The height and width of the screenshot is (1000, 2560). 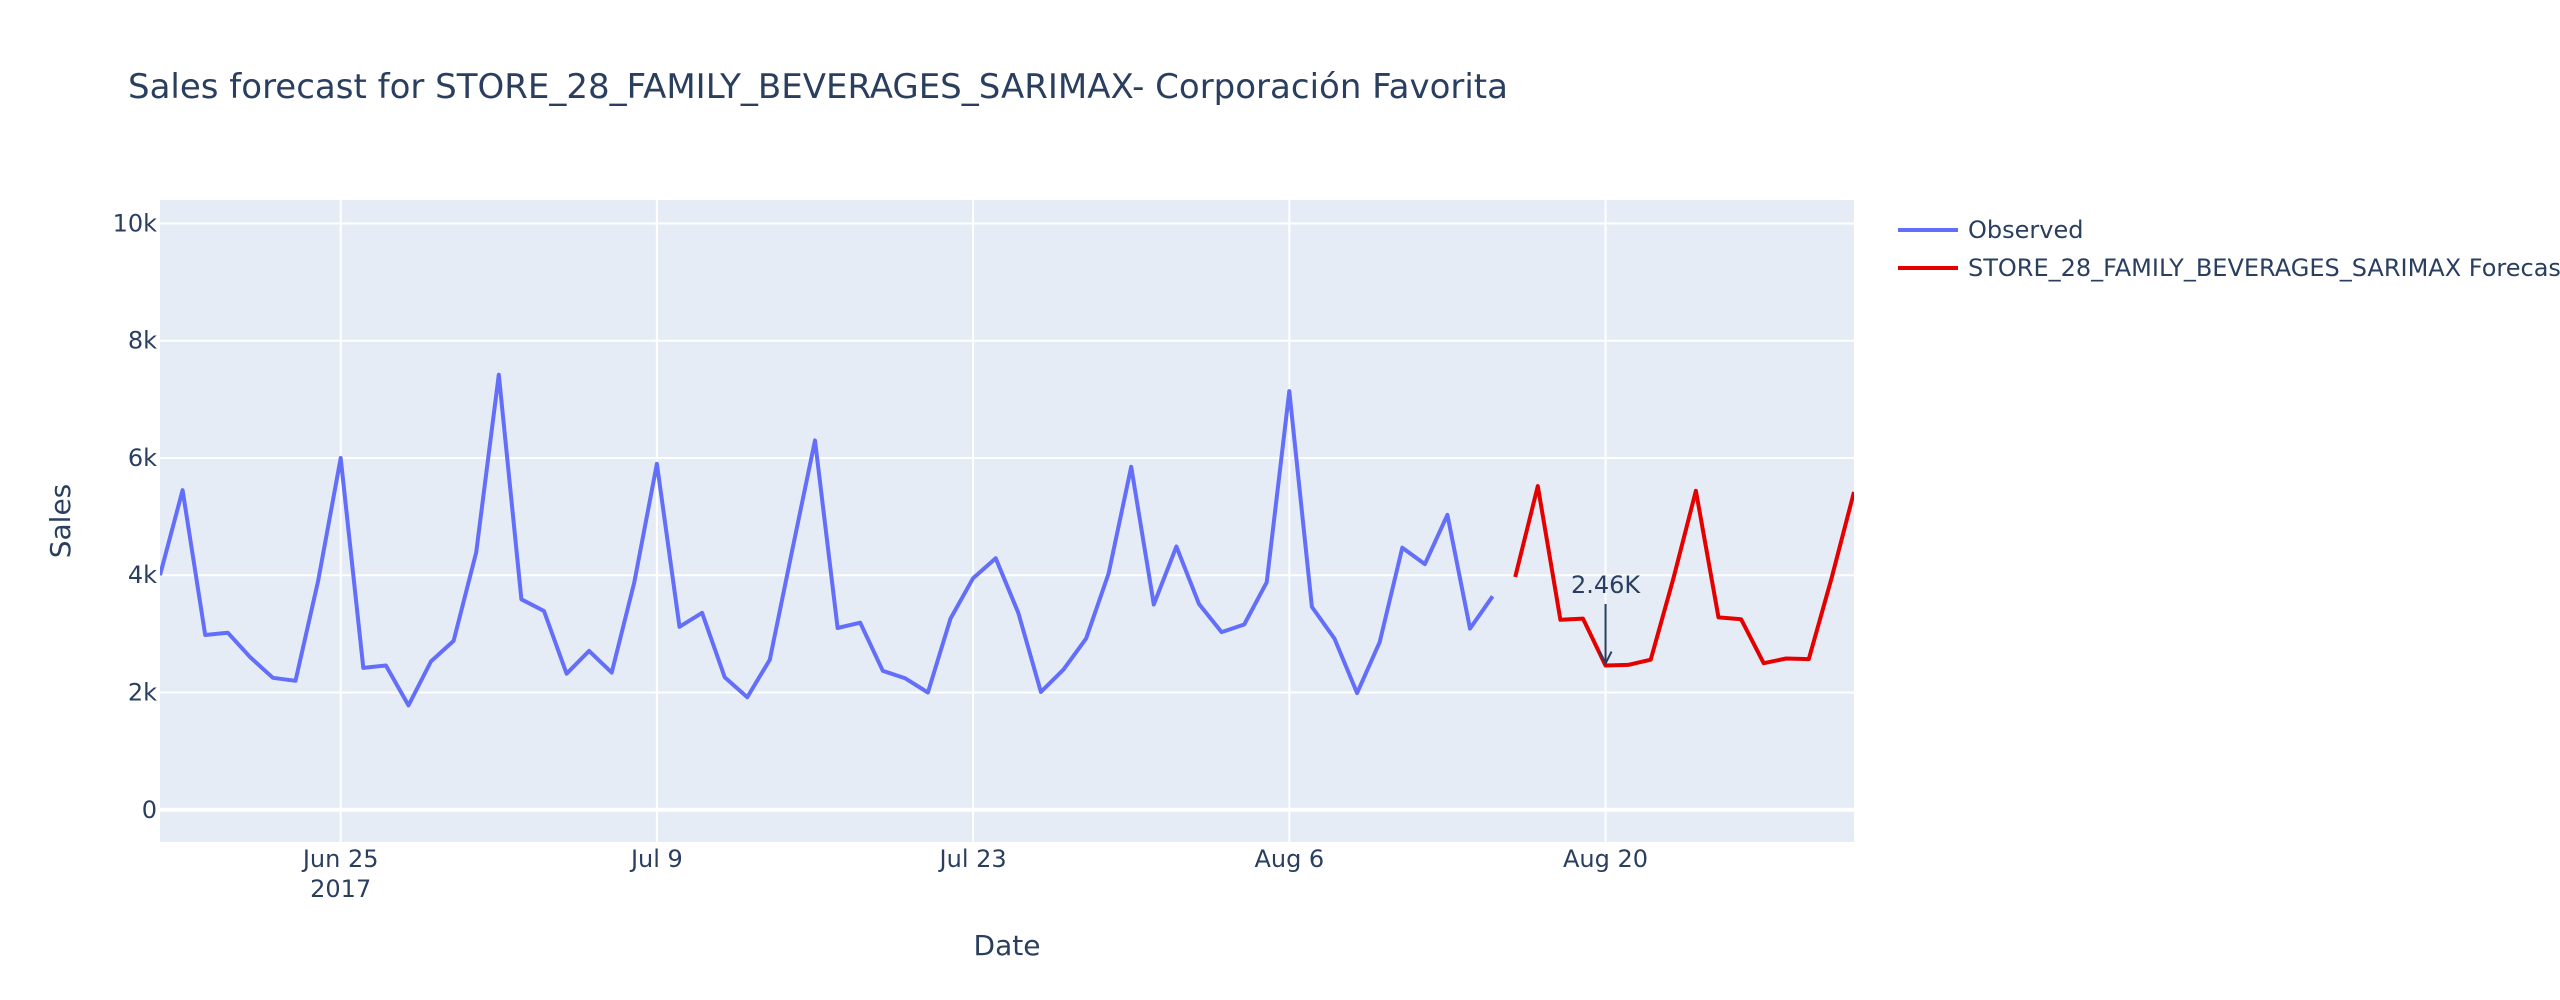 I want to click on x-axis-title: Date, so click(x=1007, y=945).